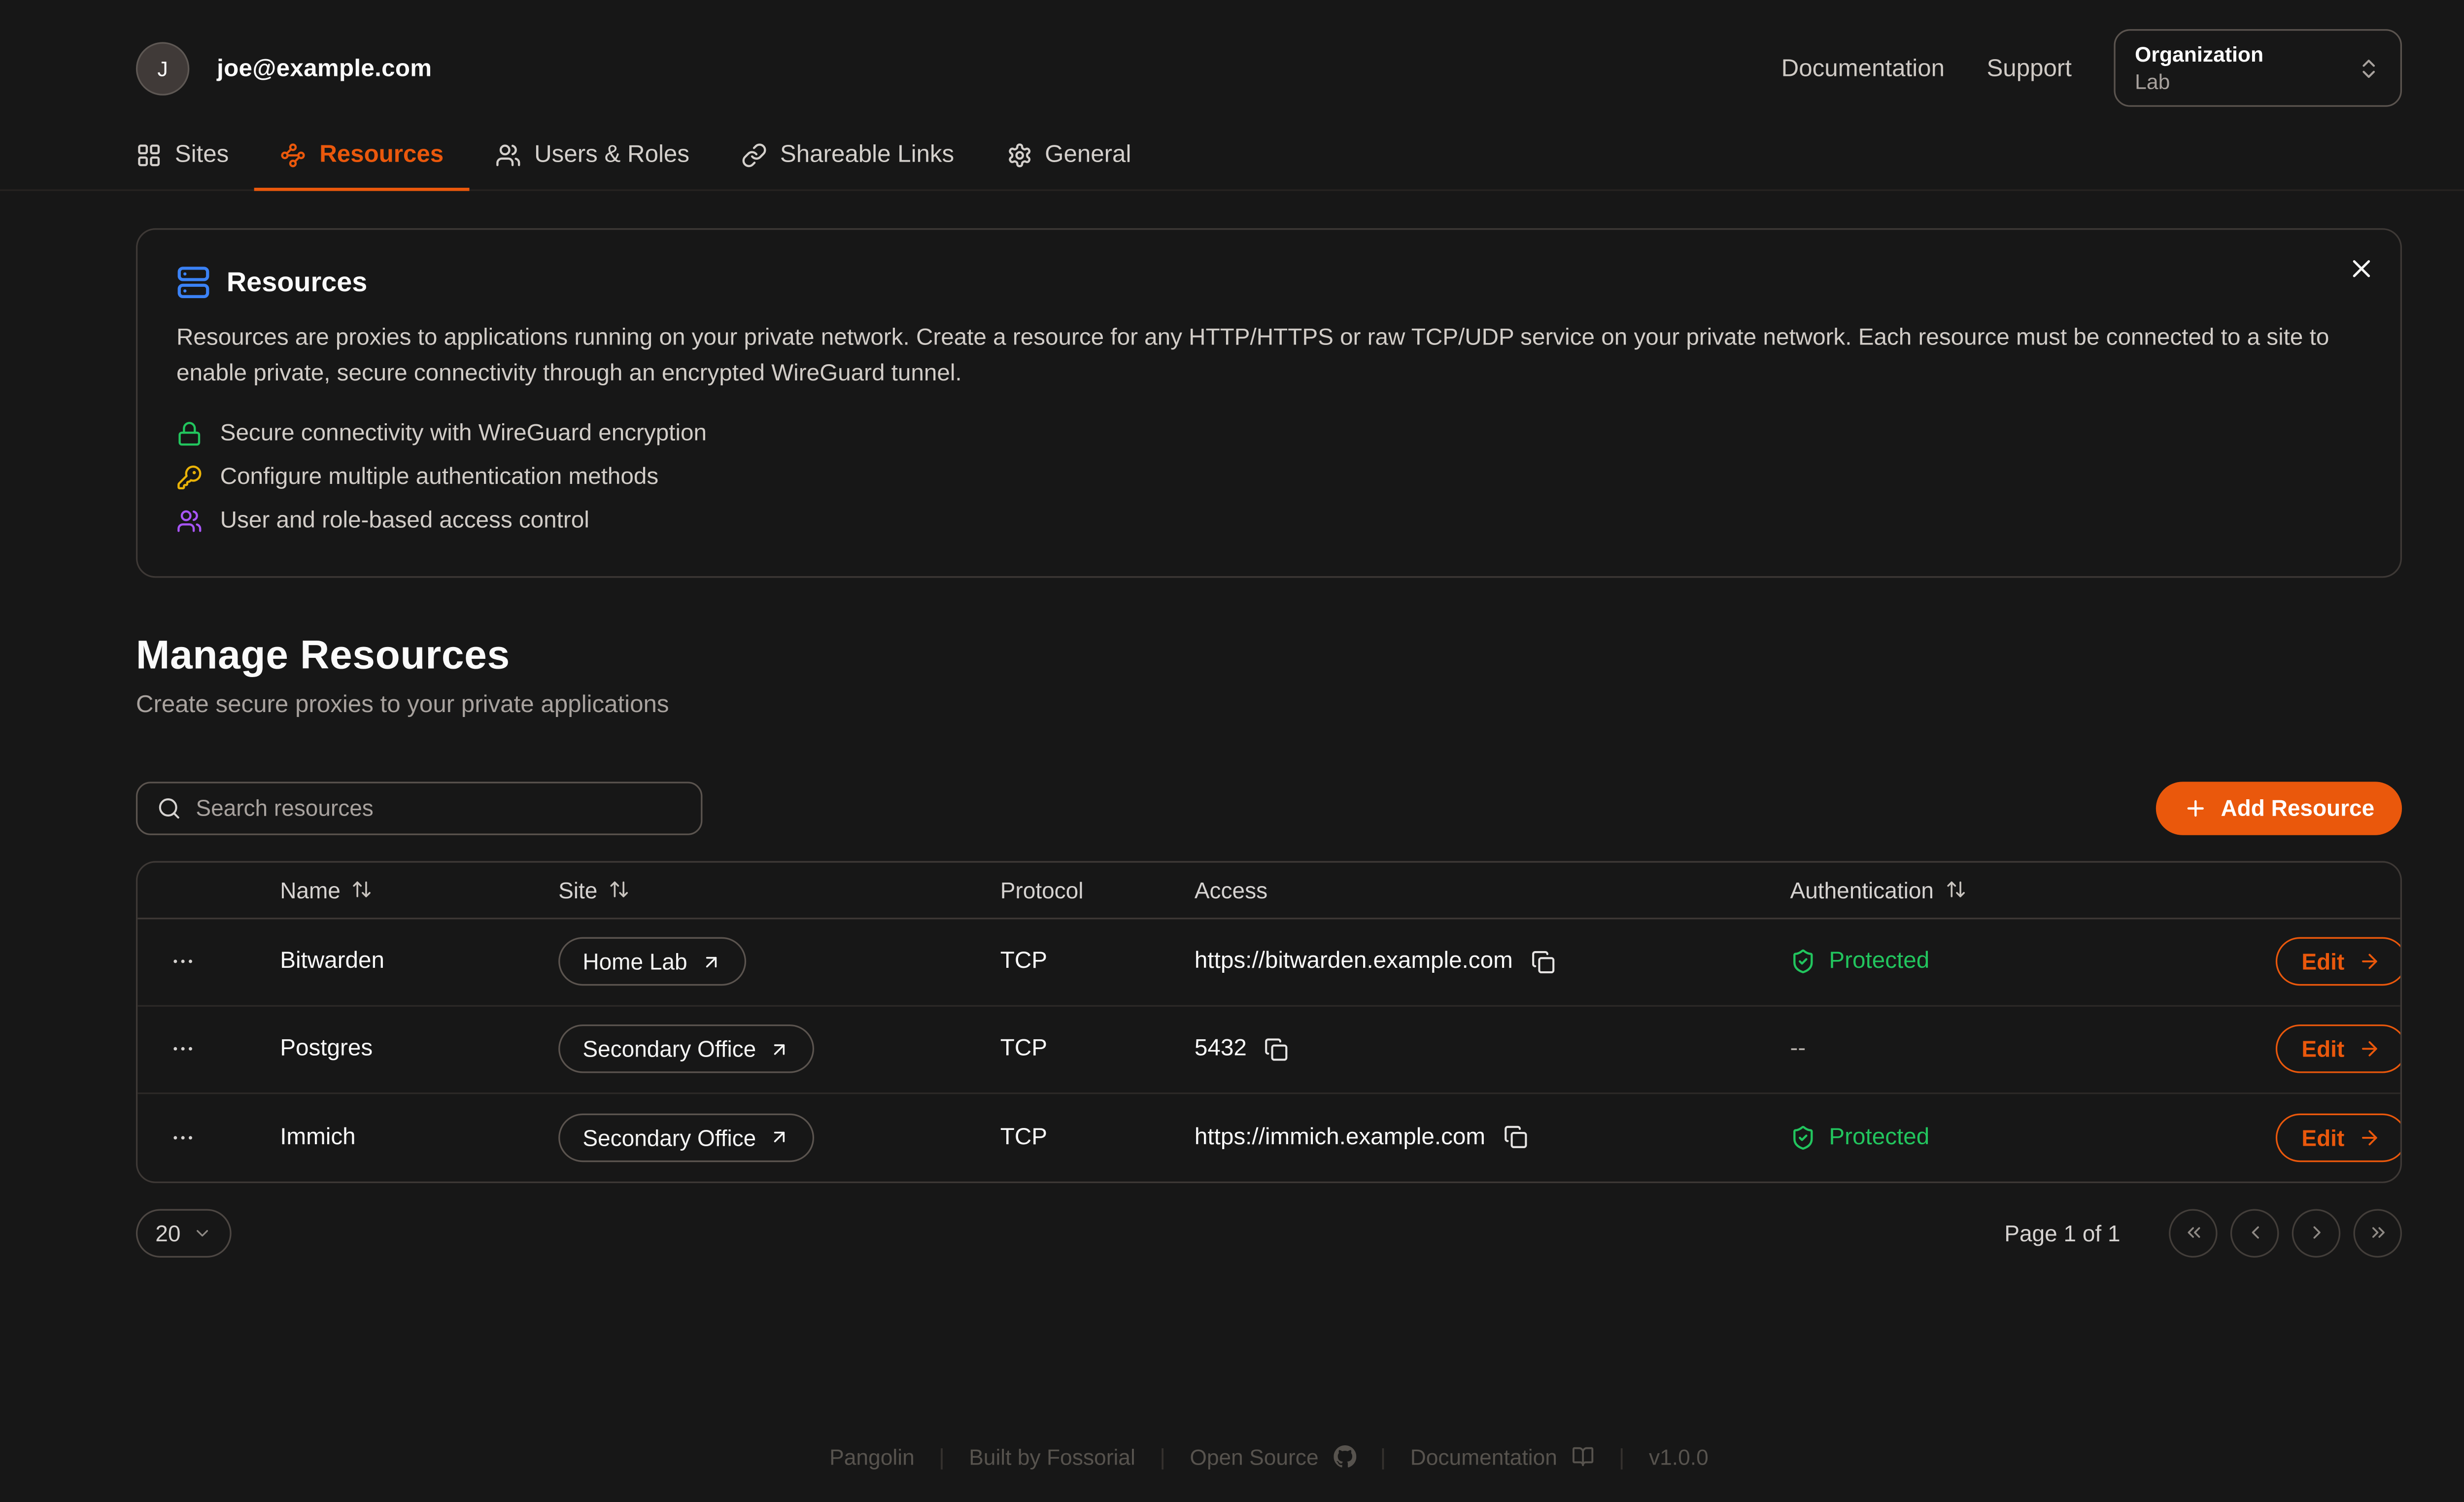  Describe the element at coordinates (1019, 154) in the screenshot. I see `gear-icon` at that location.